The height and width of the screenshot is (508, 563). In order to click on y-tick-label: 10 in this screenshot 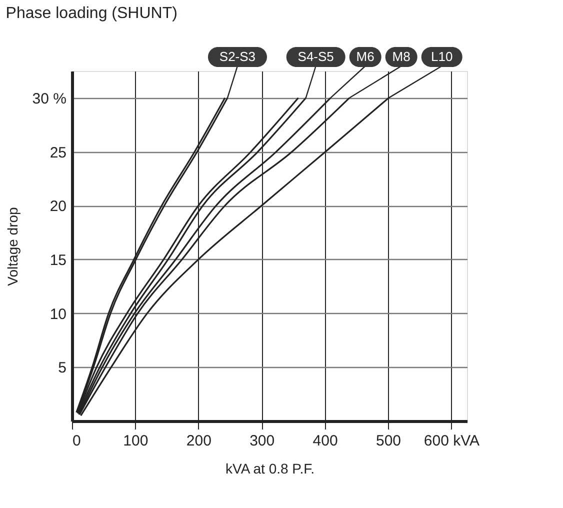, I will do `click(58, 314)`.